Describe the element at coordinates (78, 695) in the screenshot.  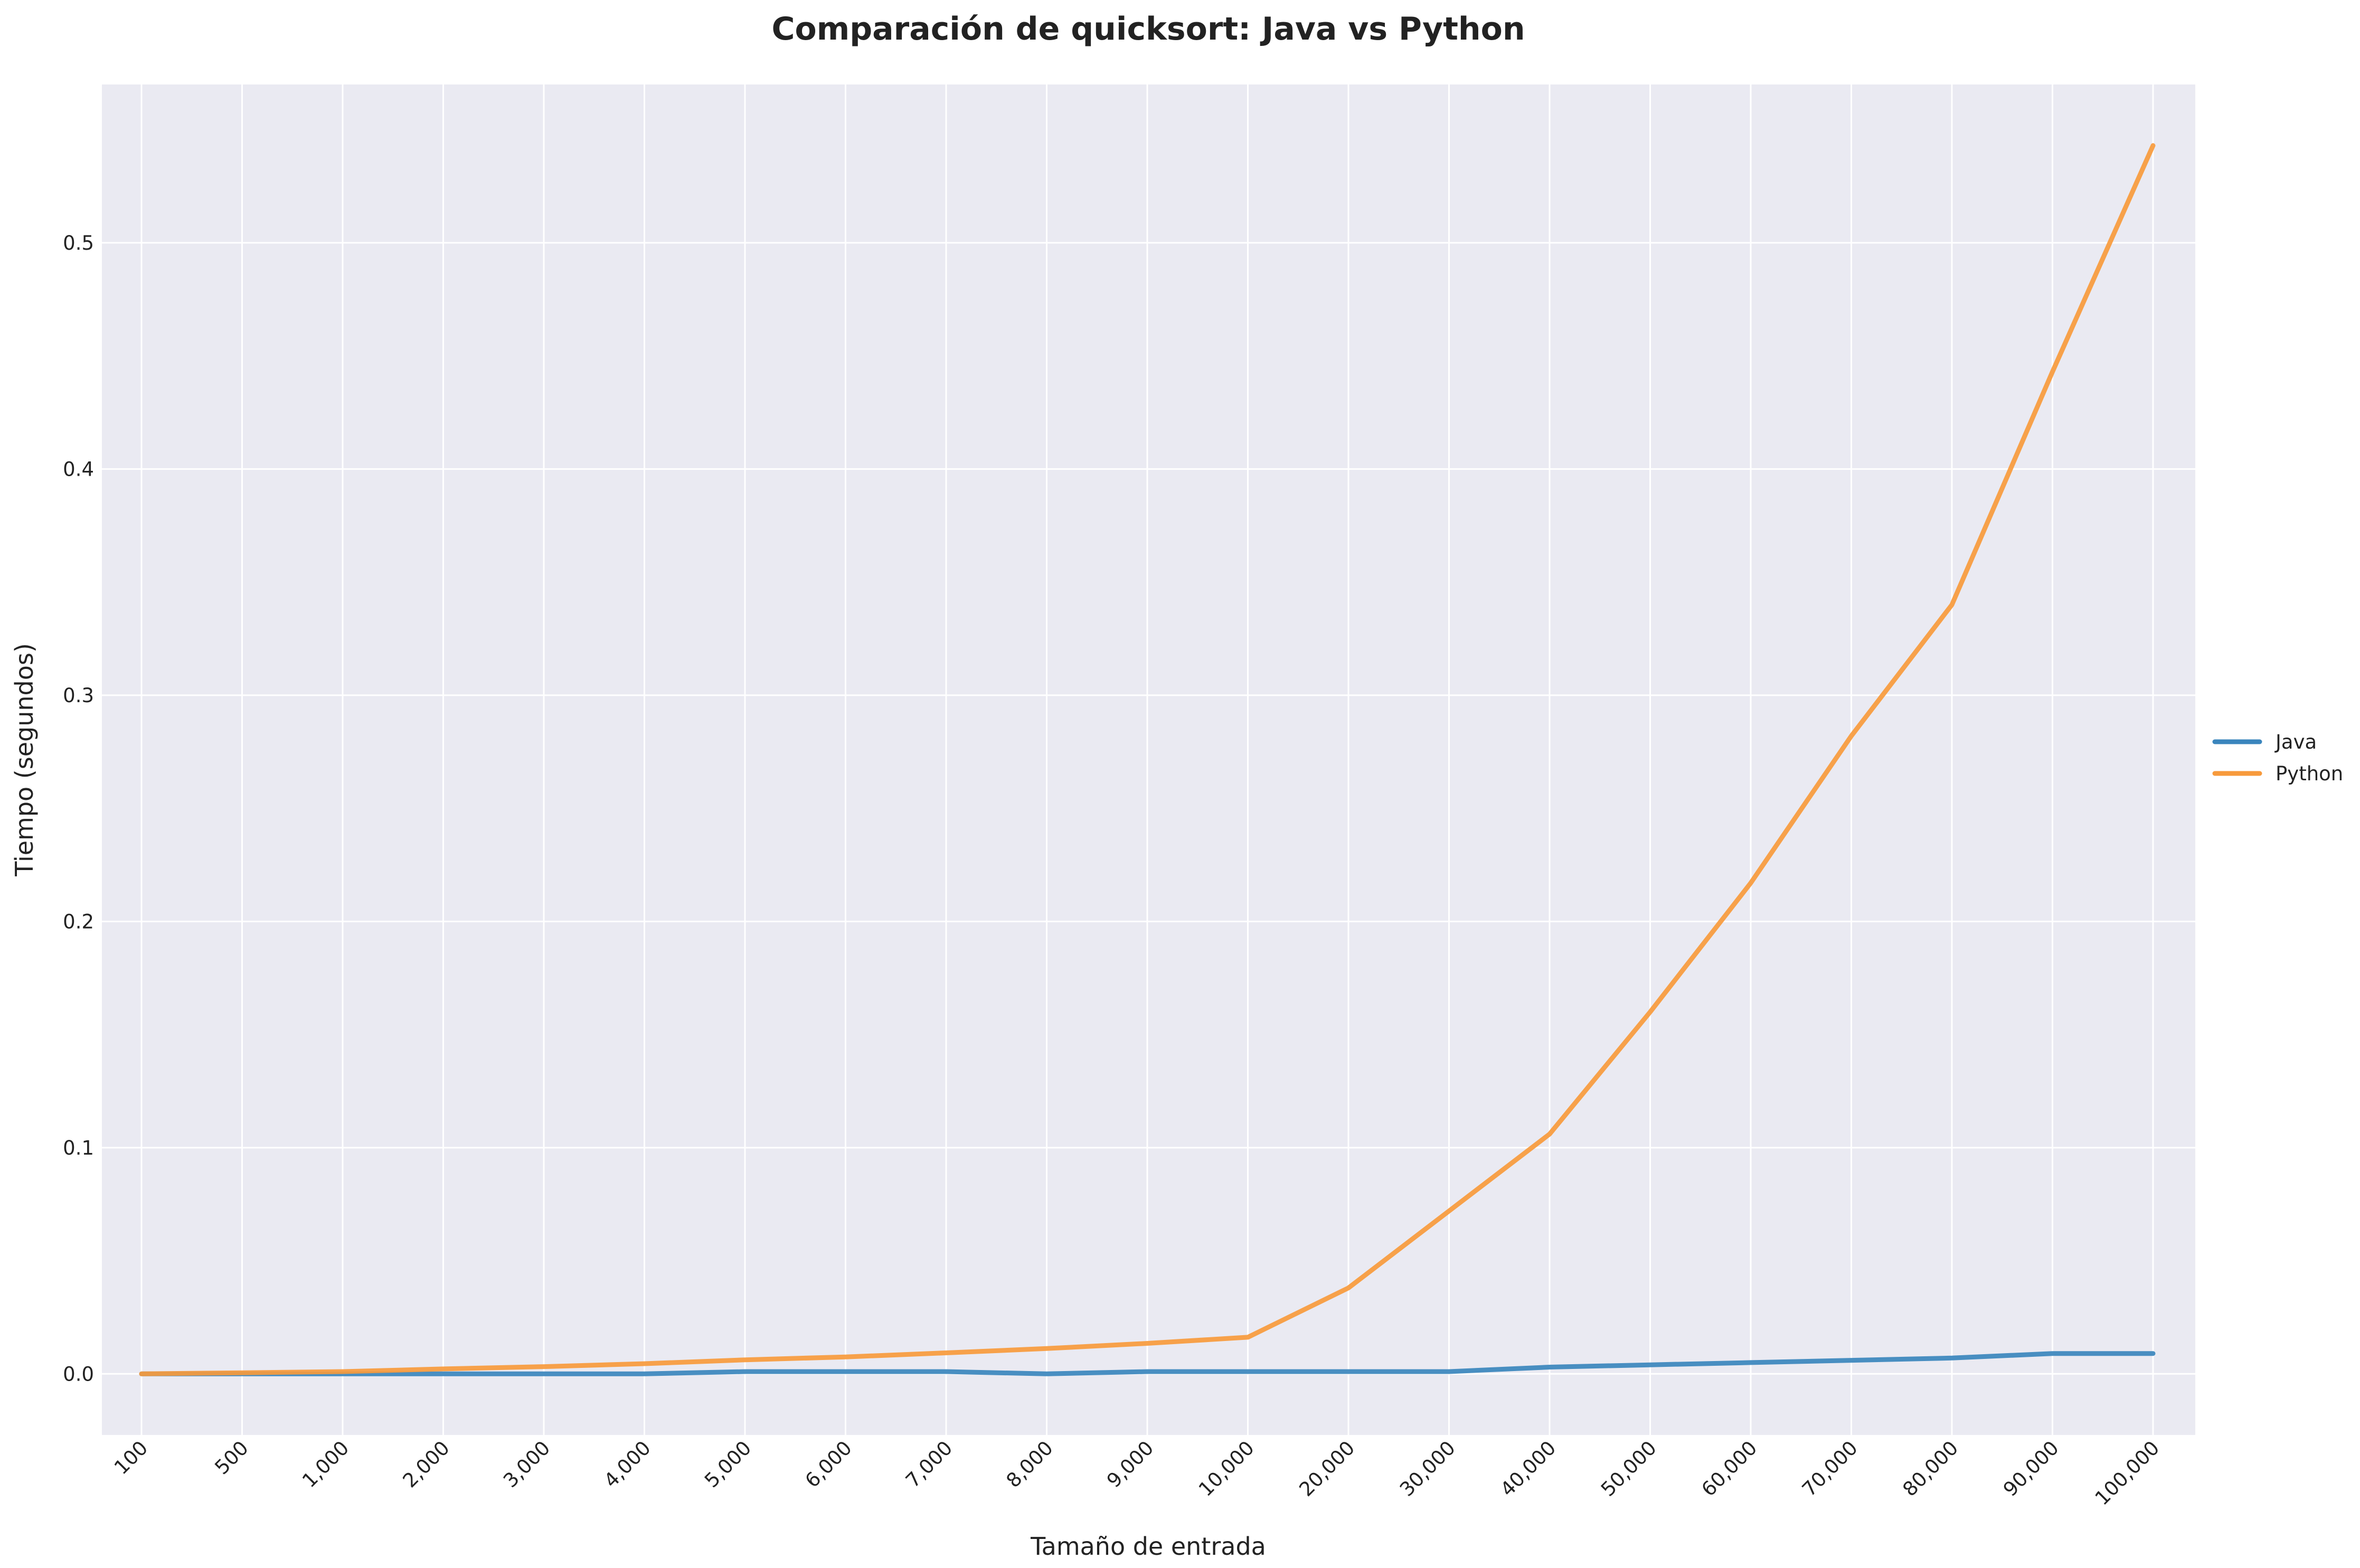
I see `y-tick-label: 0.3` at that location.